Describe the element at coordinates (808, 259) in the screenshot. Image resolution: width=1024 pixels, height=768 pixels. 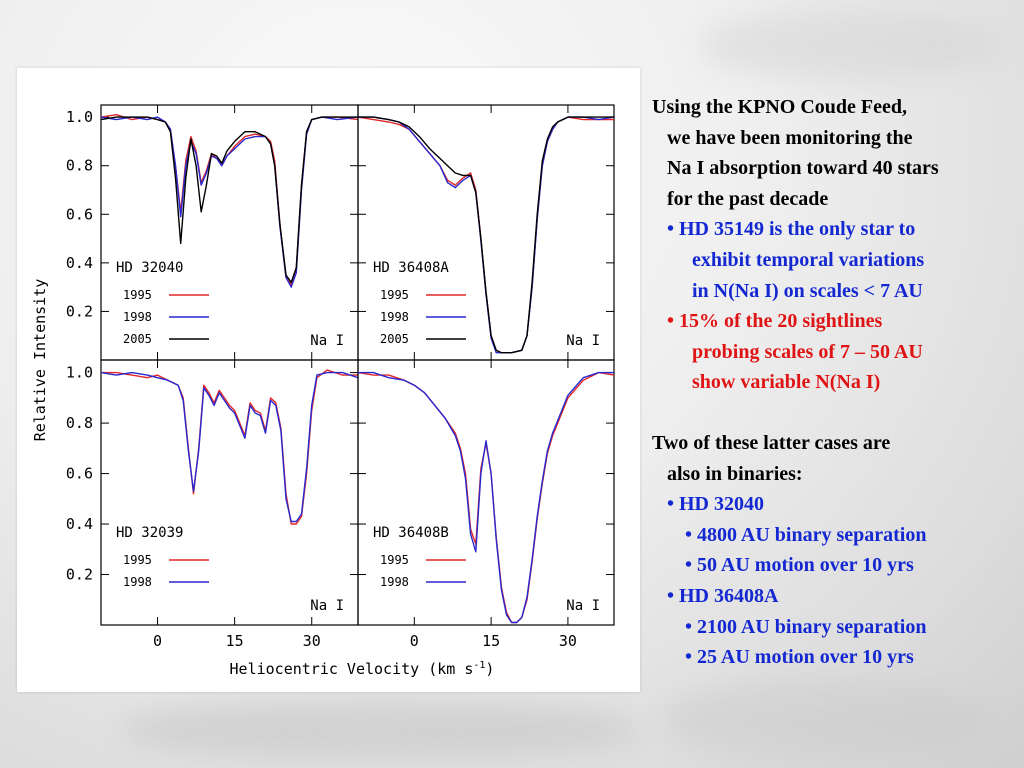
I see `bullet-hd35149-cont: exhibit temporal variations` at that location.